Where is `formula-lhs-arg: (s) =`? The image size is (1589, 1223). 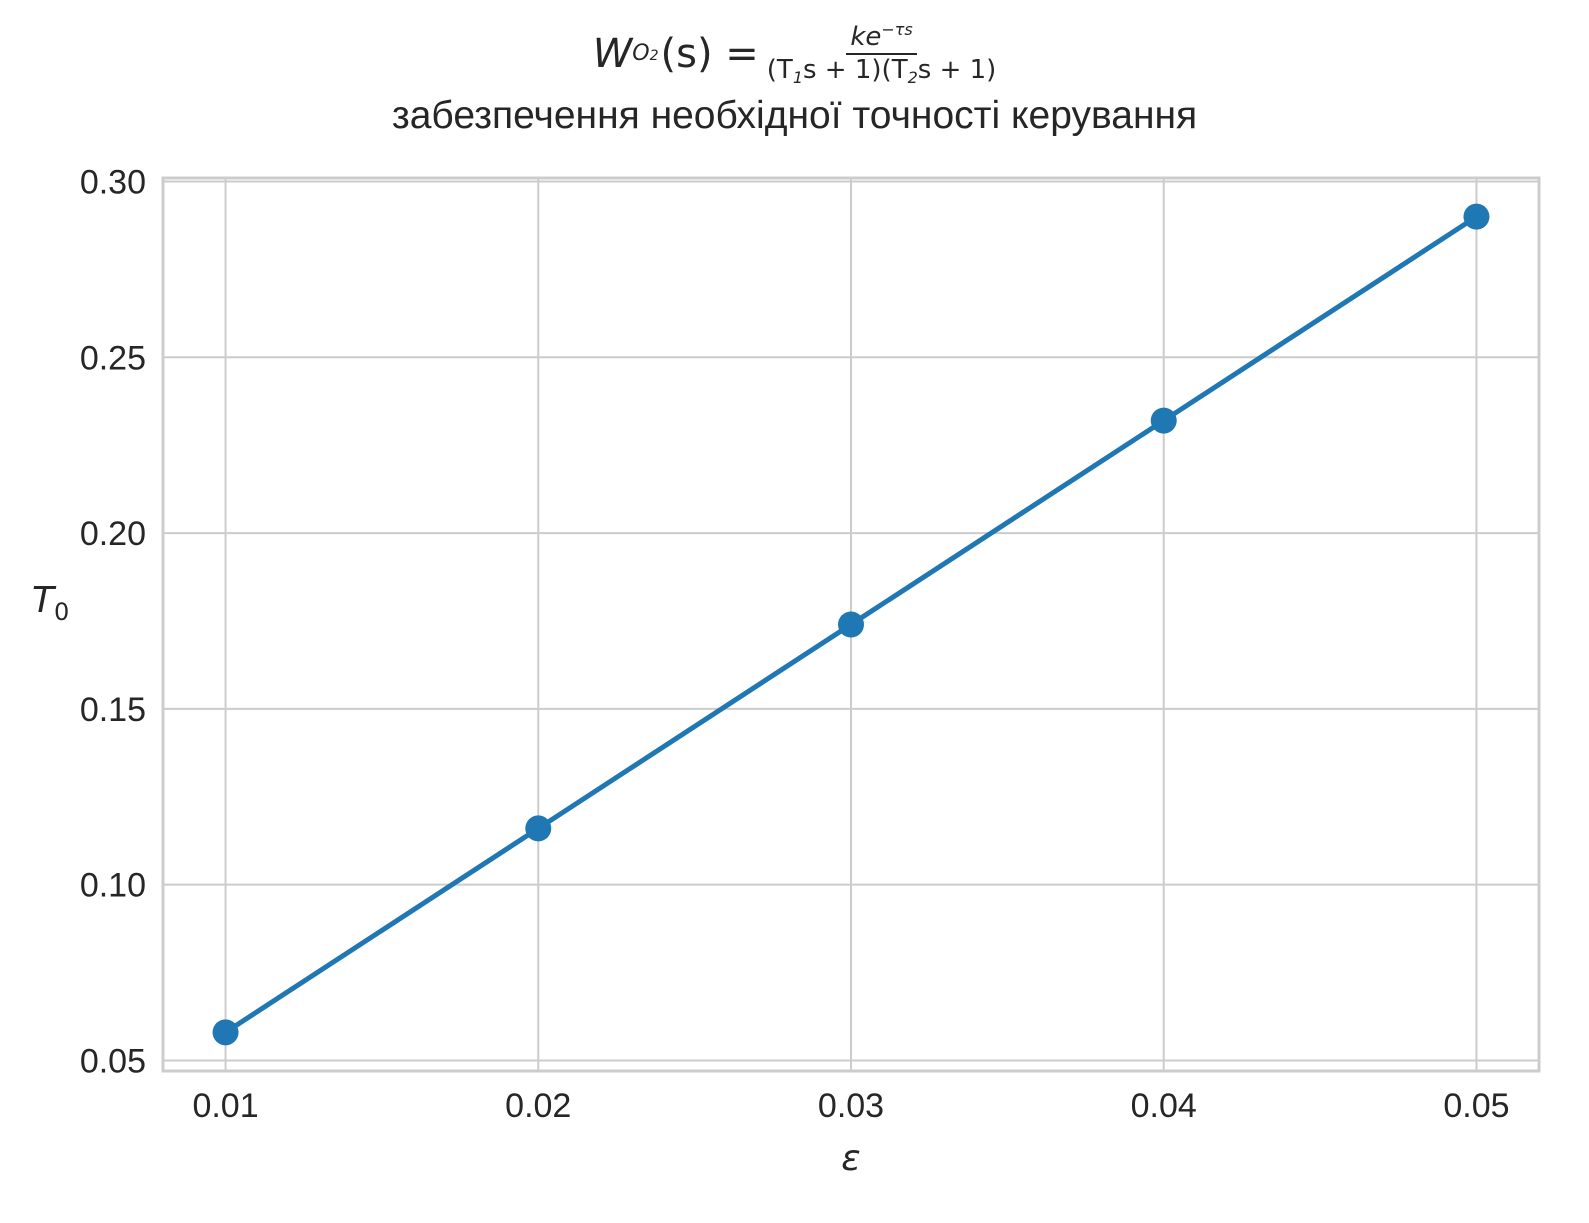 formula-lhs-arg: (s) = is located at coordinates (709, 54).